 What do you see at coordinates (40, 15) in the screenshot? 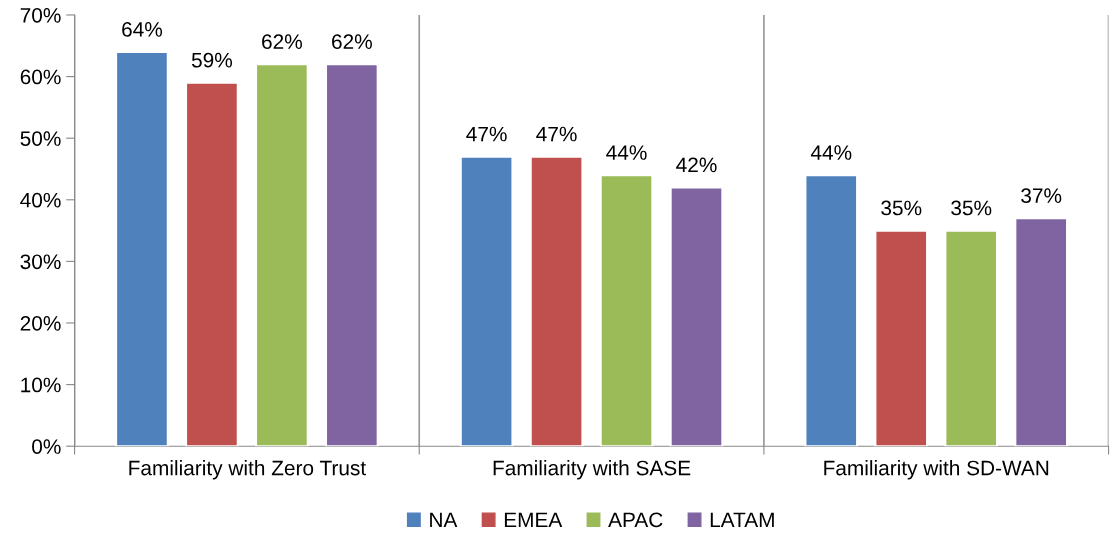
I see `y-tick-label: 70%` at bounding box center [40, 15].